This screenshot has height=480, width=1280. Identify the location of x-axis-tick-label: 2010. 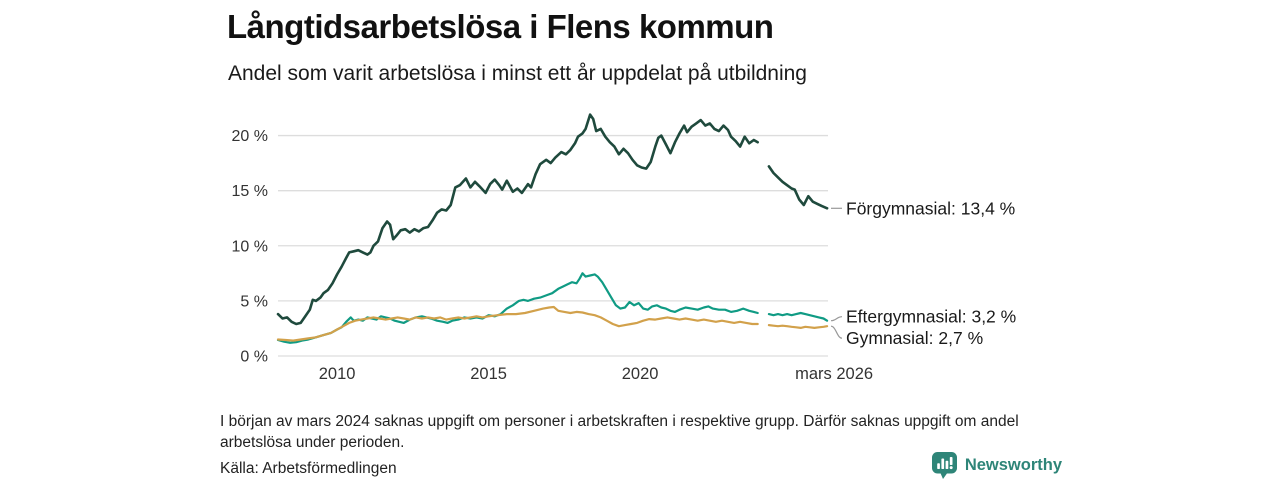
(337, 374).